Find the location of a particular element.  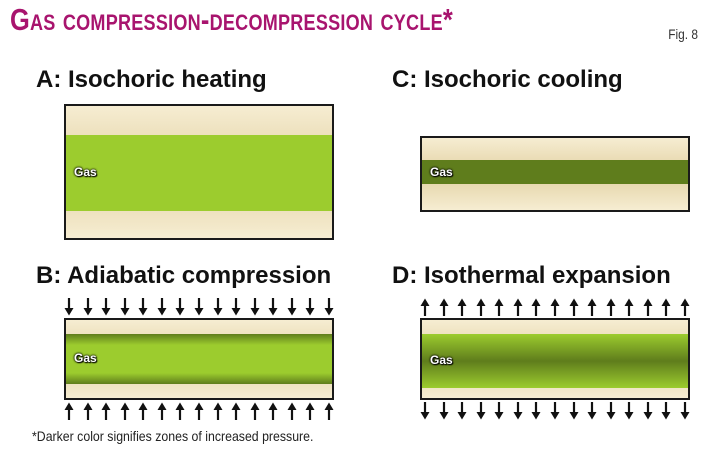

panel-a-title: A: Isochoric heating is located at coordinates (151, 79).